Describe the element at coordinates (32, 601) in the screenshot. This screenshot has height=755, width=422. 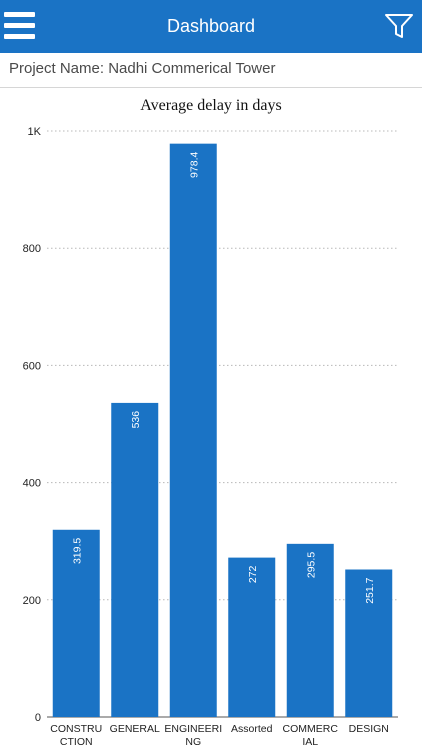
I see `y-tick-label: 200` at that location.